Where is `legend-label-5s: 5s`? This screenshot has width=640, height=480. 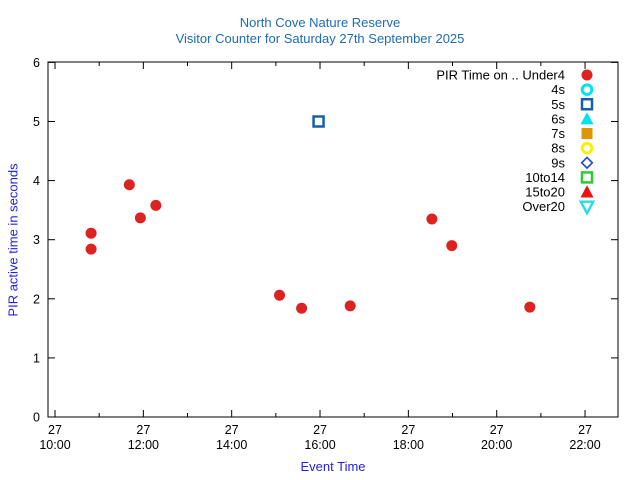 legend-label-5s: 5s is located at coordinates (558, 104).